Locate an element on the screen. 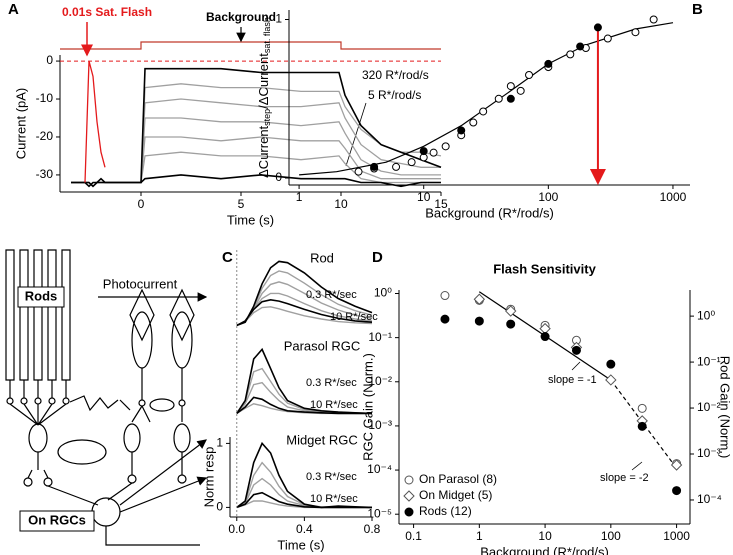 This screenshot has height=555, width=733. x-tick-label: 0.0 is located at coordinates (236, 529).